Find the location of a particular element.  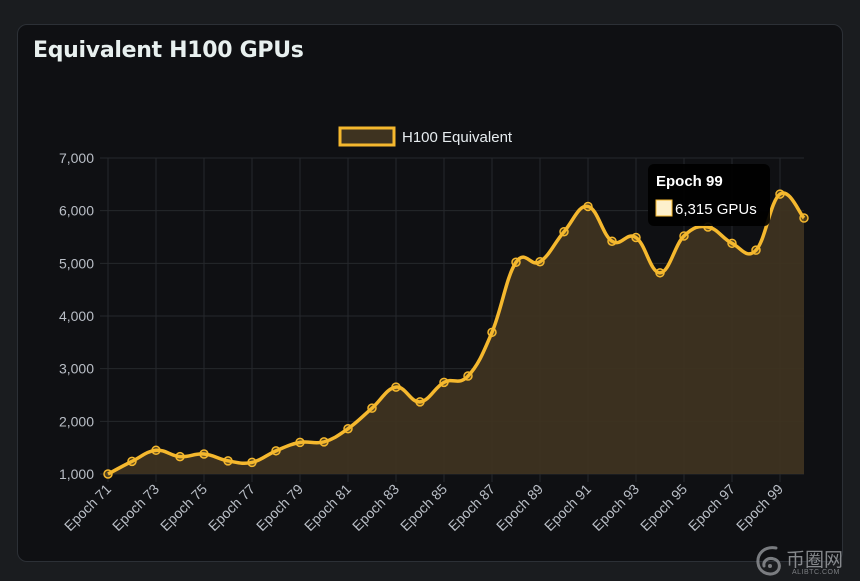

x-tick-label: Epoch 81 is located at coordinates (327, 507).